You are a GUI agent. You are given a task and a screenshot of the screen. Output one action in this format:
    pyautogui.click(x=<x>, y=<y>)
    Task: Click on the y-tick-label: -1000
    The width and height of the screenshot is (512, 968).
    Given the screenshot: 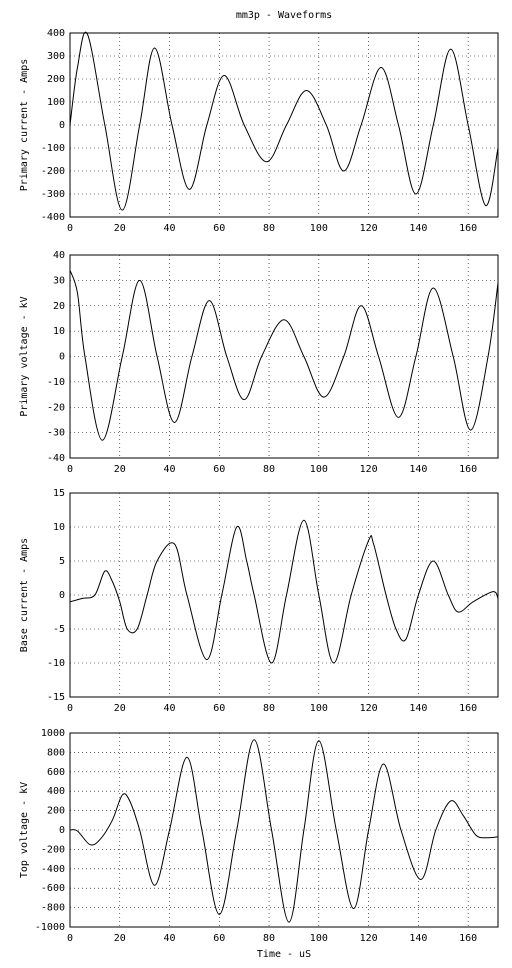 What is the action you would take?
    pyautogui.click(x=50, y=927)
    